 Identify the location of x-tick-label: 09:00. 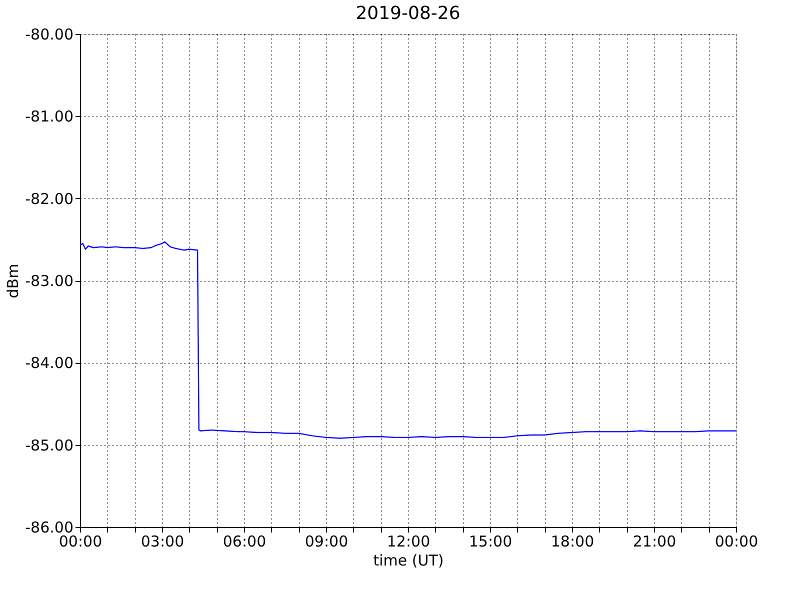
(326, 541).